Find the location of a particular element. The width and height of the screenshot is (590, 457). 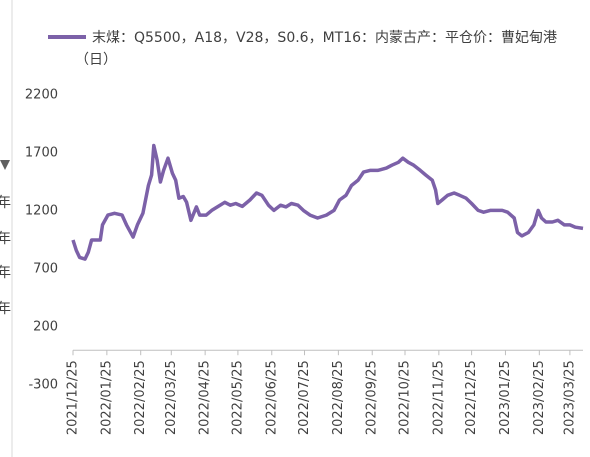

x-tick-label: 2022/01/25 is located at coordinates (106, 397).